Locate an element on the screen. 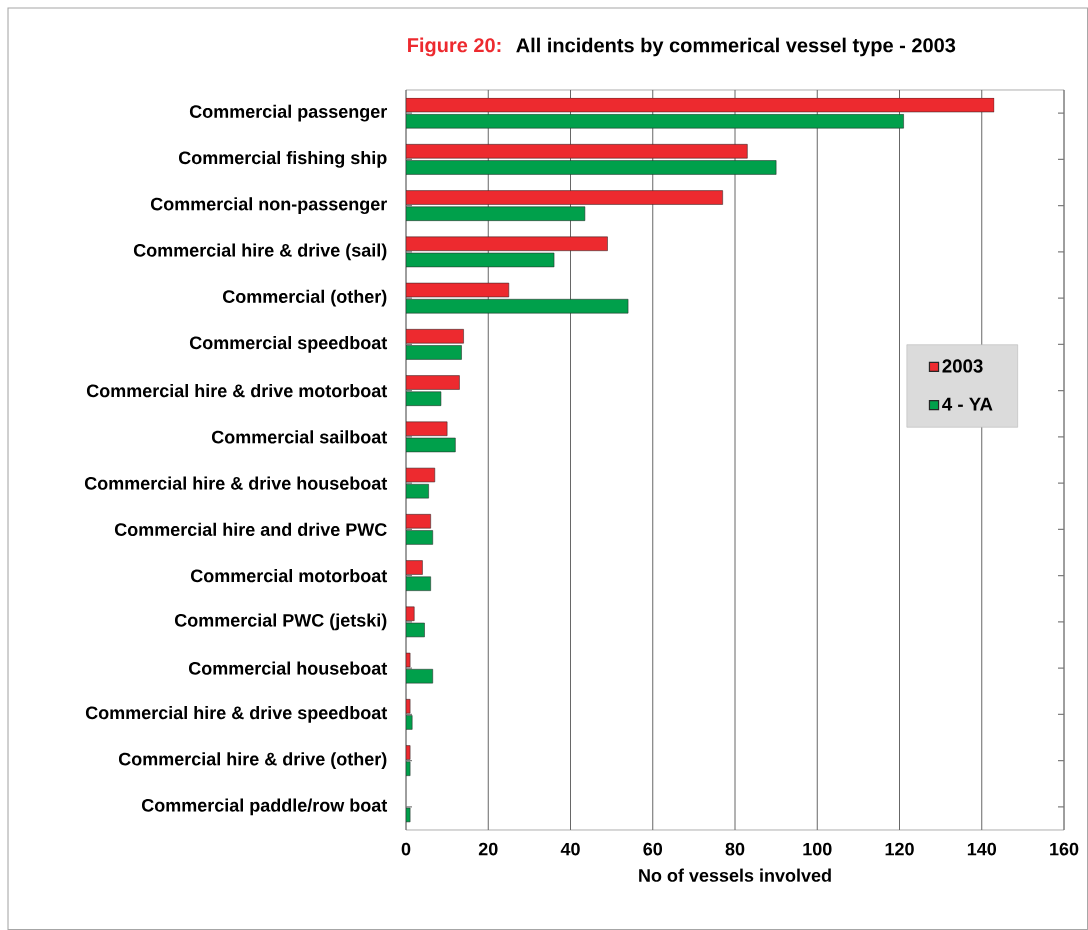 Image resolution: width=1088 pixels, height=930 pixels. y-tick-label: Commercial non-passenger is located at coordinates (268, 206).